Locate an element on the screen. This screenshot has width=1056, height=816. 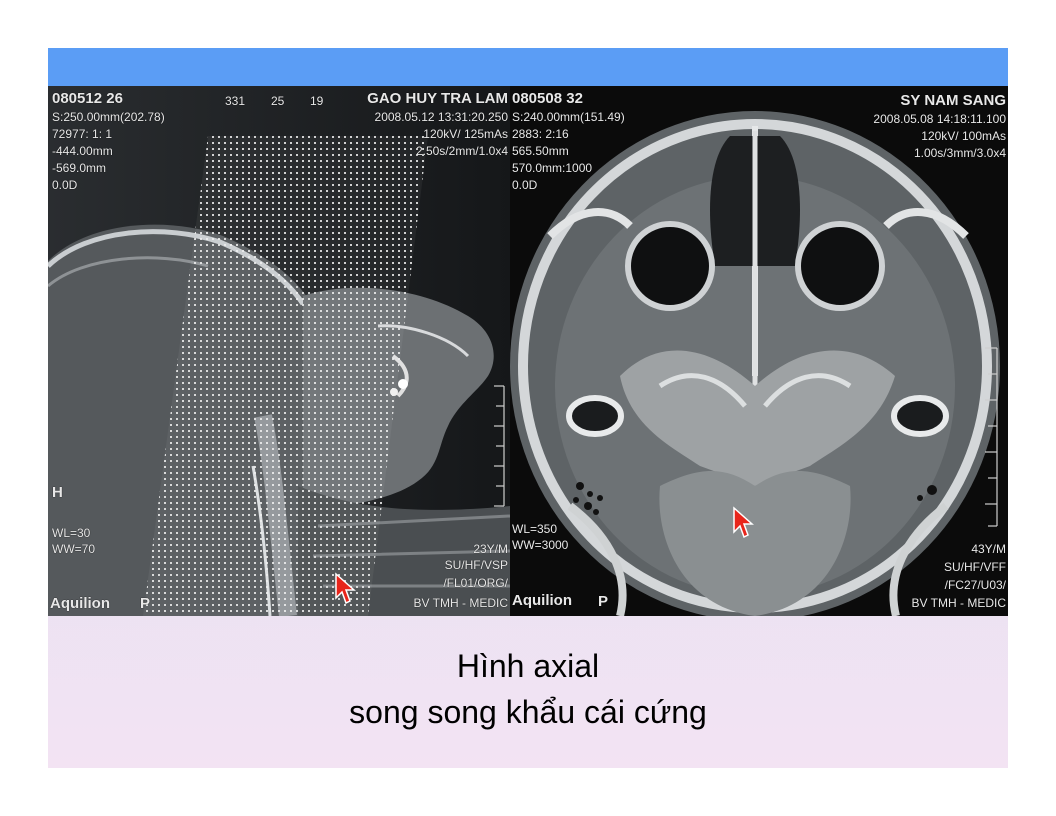
right-scan-datetime: 2008.05.08 14:18:11.100 is located at coordinates (939, 119).